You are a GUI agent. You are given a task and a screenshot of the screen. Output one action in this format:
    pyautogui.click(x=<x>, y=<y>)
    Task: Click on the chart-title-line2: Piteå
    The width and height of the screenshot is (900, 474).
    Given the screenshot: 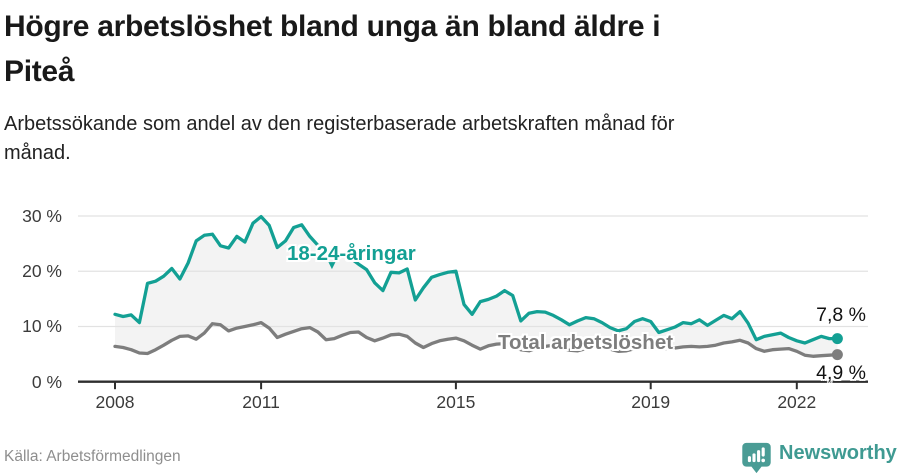 What is the action you would take?
    pyautogui.click(x=39, y=71)
    